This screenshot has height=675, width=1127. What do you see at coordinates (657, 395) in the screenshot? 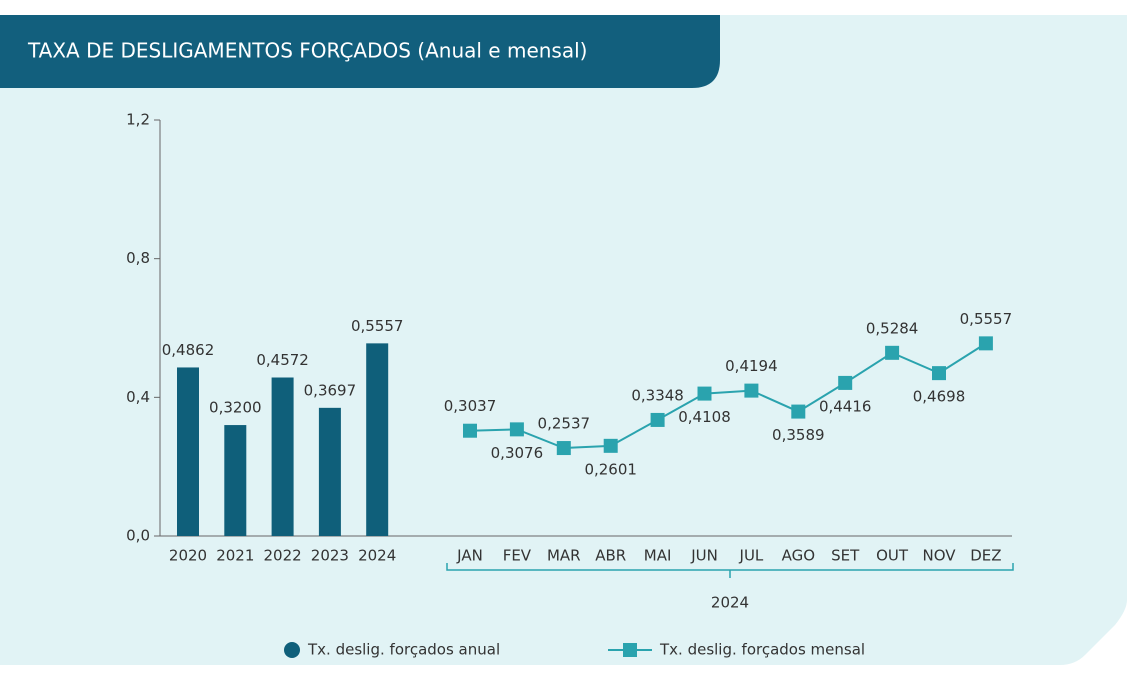
I see `value-label: 0,3348` at bounding box center [657, 395].